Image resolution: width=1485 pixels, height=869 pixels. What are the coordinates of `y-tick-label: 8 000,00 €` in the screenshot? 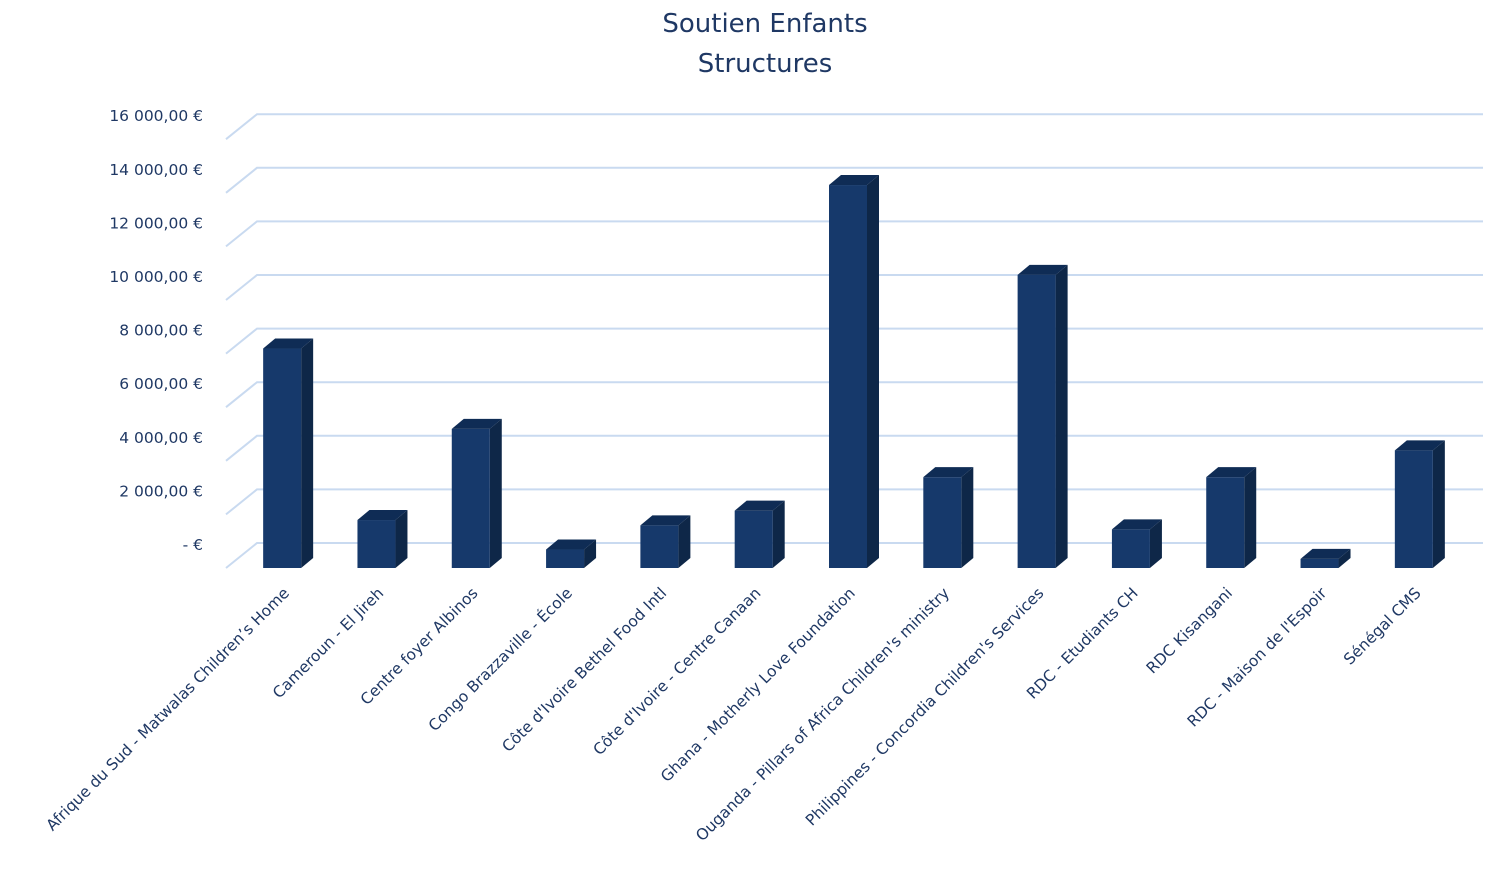 It's located at (161, 331).